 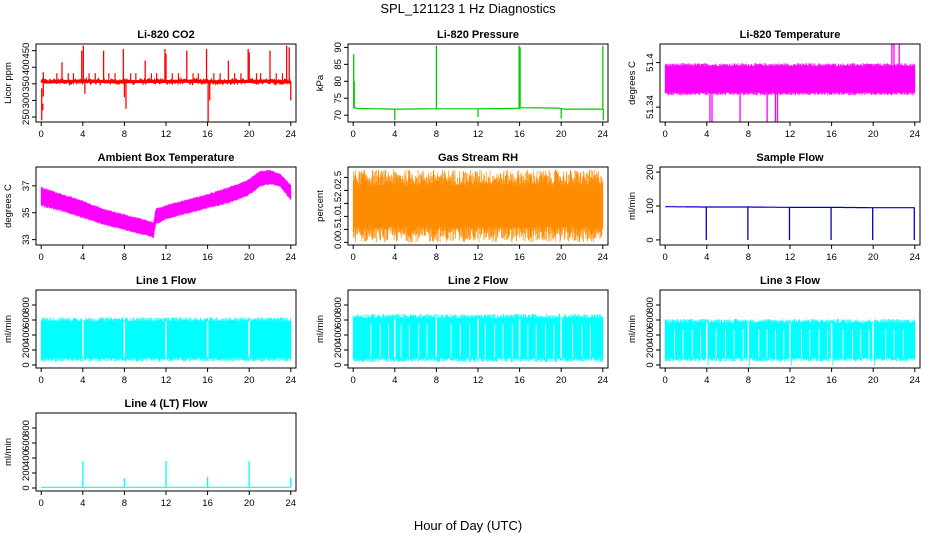 I want to click on chart-panel: Sample Flow 0 4 8 12 16 20 24 0 100 200 ml/min, so click(x=774, y=207).